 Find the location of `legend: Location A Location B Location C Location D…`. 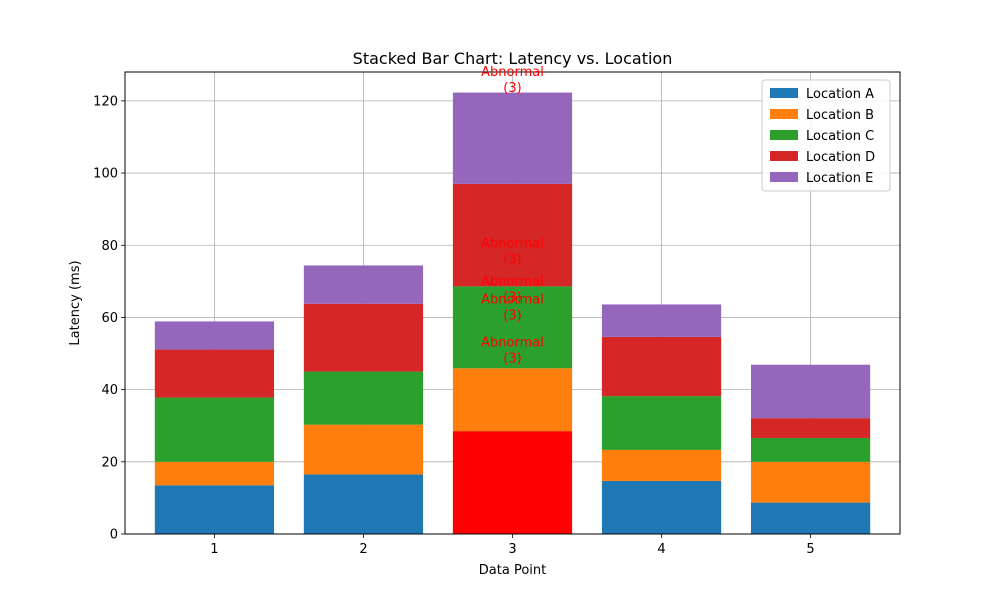

legend: Location A Location B Location C Location D… is located at coordinates (826, 135).